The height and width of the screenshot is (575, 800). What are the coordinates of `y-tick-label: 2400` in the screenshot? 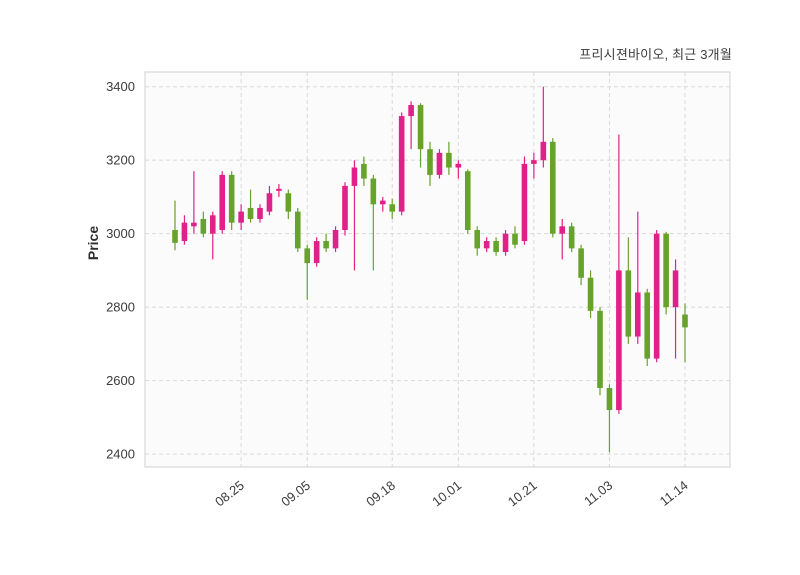 It's located at (120, 454).